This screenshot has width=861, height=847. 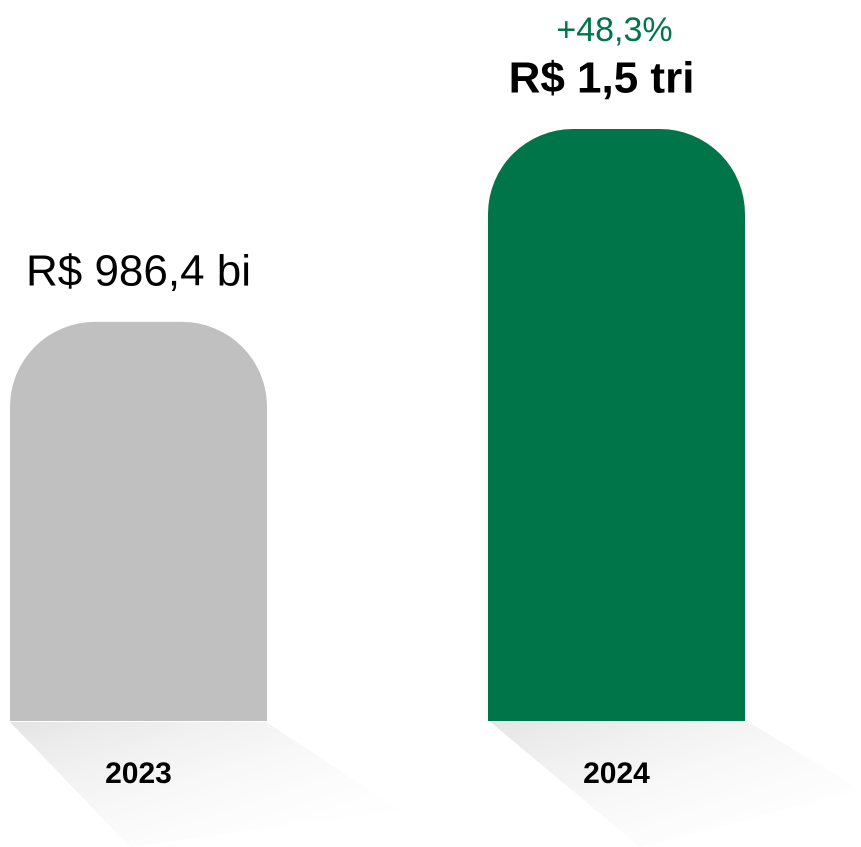 I want to click on value-label: R$ 986,4 bi, so click(x=138, y=270).